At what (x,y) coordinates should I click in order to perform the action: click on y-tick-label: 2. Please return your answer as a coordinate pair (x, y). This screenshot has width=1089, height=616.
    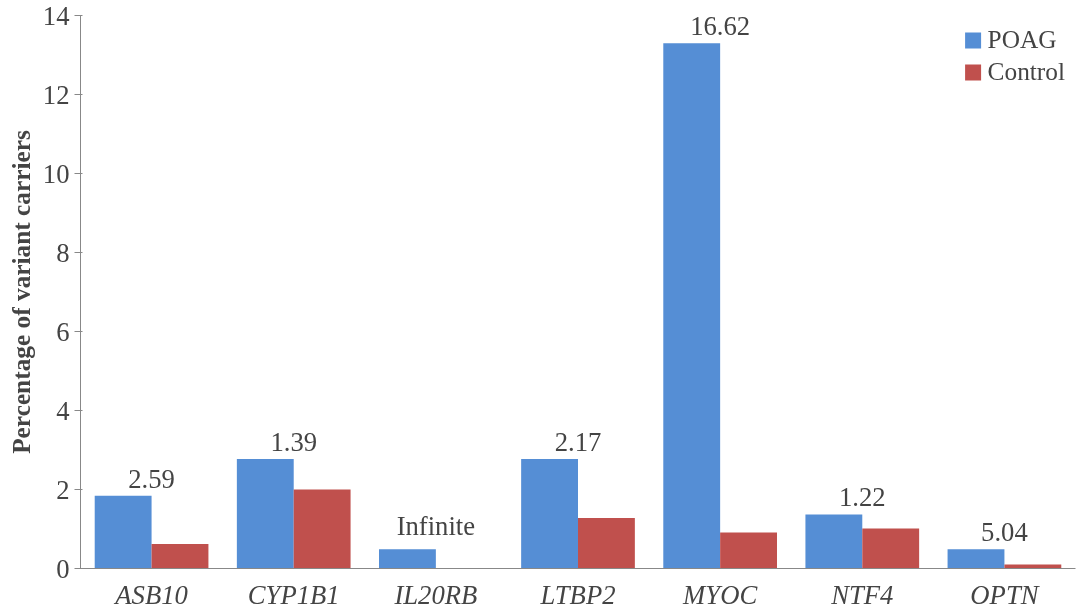
    Looking at the image, I should click on (63, 489).